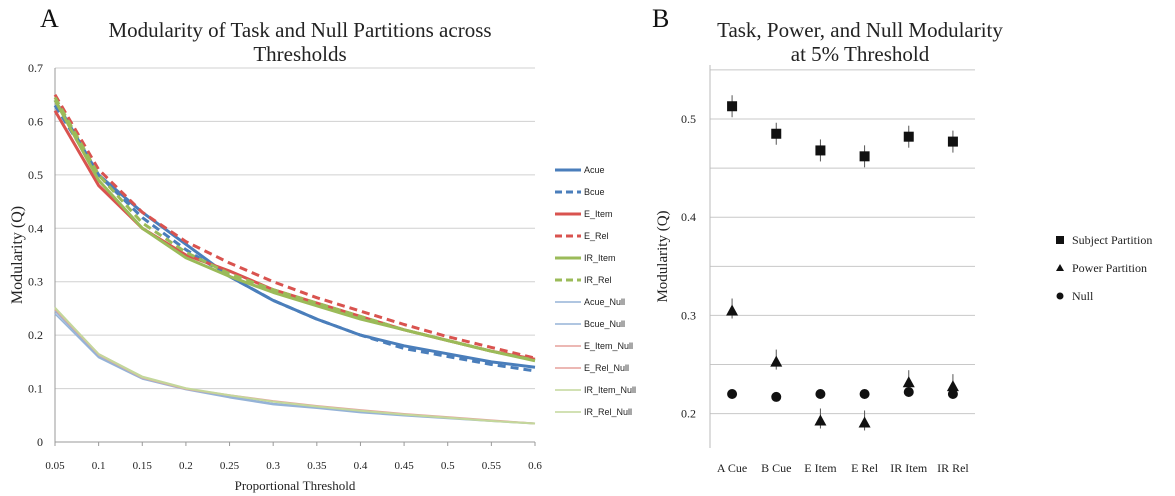 This screenshot has width=1175, height=496. What do you see at coordinates (953, 468) in the screenshot?
I see `x-tick-label: IR Rel` at bounding box center [953, 468].